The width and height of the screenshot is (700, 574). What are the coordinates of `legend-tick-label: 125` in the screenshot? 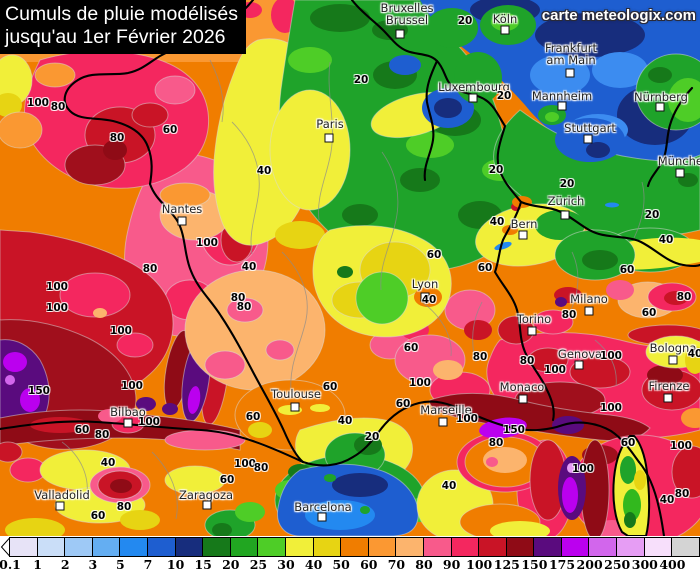 It's located at (506, 564).